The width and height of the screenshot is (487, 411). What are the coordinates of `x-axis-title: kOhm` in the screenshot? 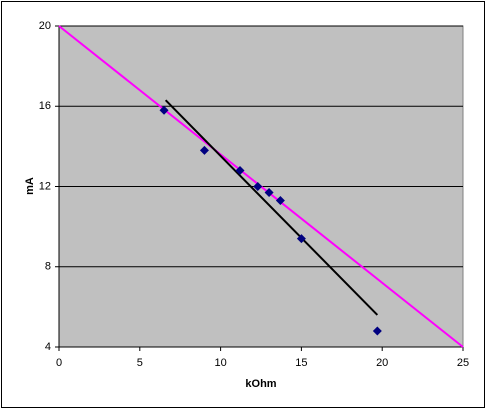 It's located at (260, 384).